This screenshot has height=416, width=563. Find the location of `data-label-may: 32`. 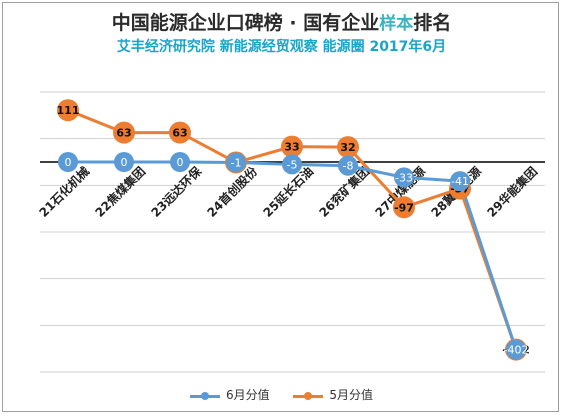

data-label-may: 32 is located at coordinates (347, 147).